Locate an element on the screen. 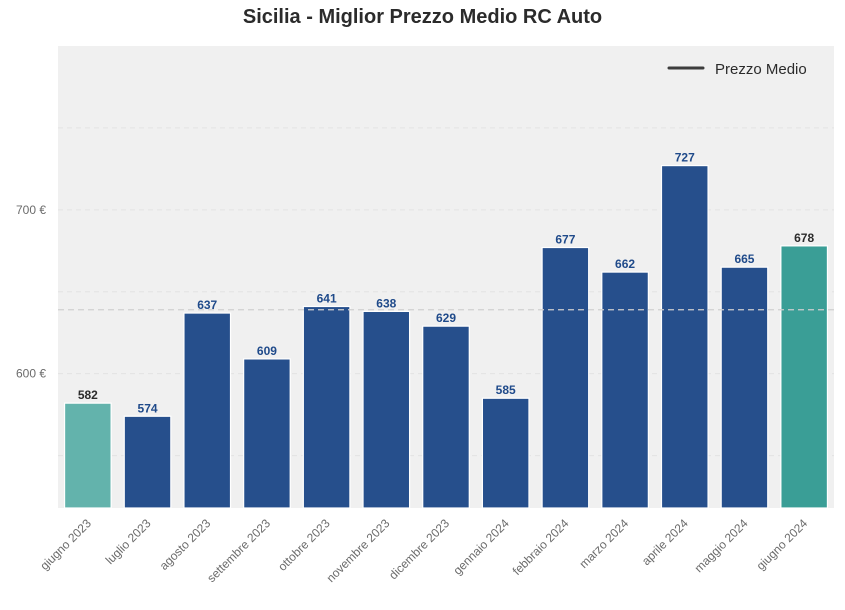 The height and width of the screenshot is (610, 845). y-axis: 600 € 700 € is located at coordinates (31, 292).